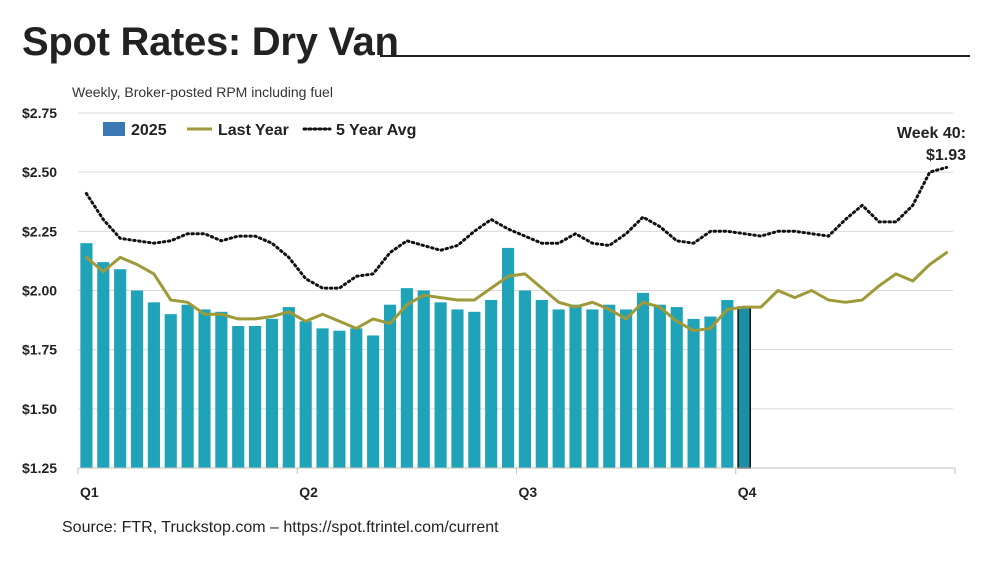  Describe the element at coordinates (946, 155) in the screenshot. I see `annotation-week-value: $1.93` at that location.